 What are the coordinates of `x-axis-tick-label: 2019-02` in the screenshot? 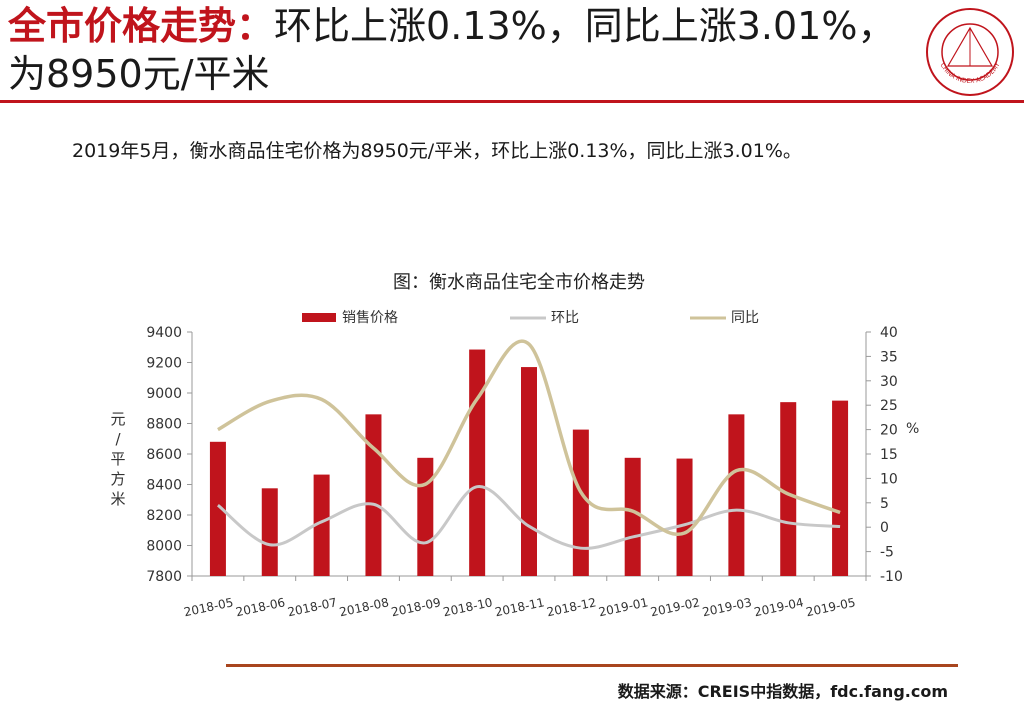 It's located at (675, 607).